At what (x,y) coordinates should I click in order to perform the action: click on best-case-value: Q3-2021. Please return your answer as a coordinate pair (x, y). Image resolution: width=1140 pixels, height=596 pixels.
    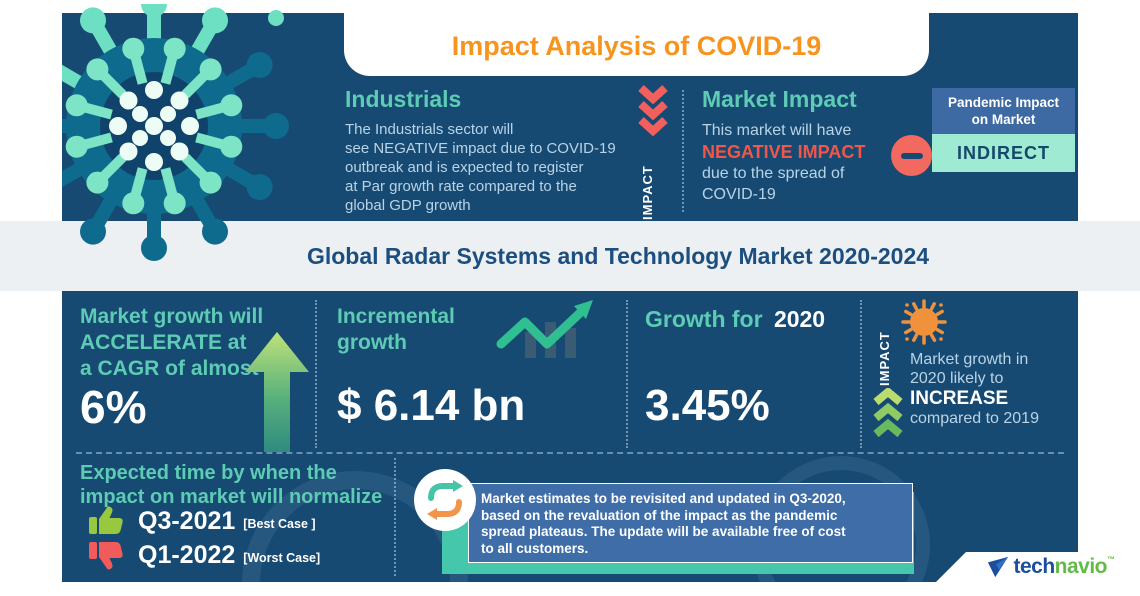
    Looking at the image, I should click on (187, 520).